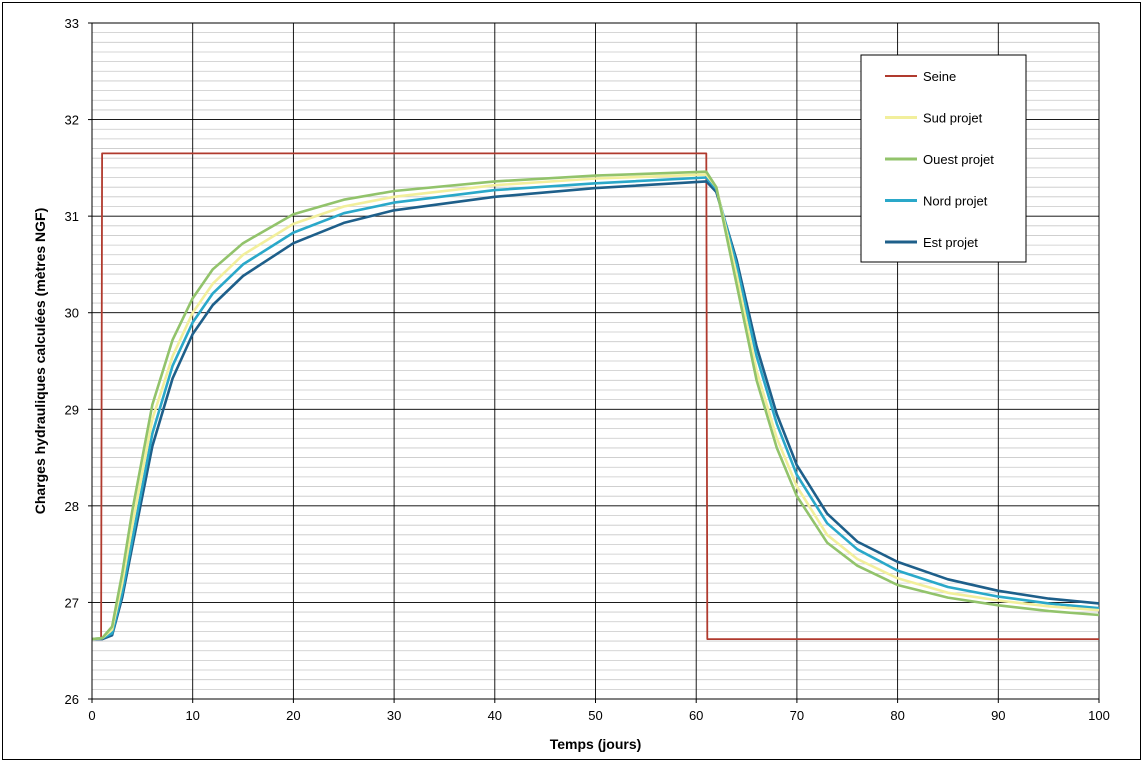 Image resolution: width=1145 pixels, height=766 pixels. I want to click on legend-label-seine: Seine, so click(939, 76).